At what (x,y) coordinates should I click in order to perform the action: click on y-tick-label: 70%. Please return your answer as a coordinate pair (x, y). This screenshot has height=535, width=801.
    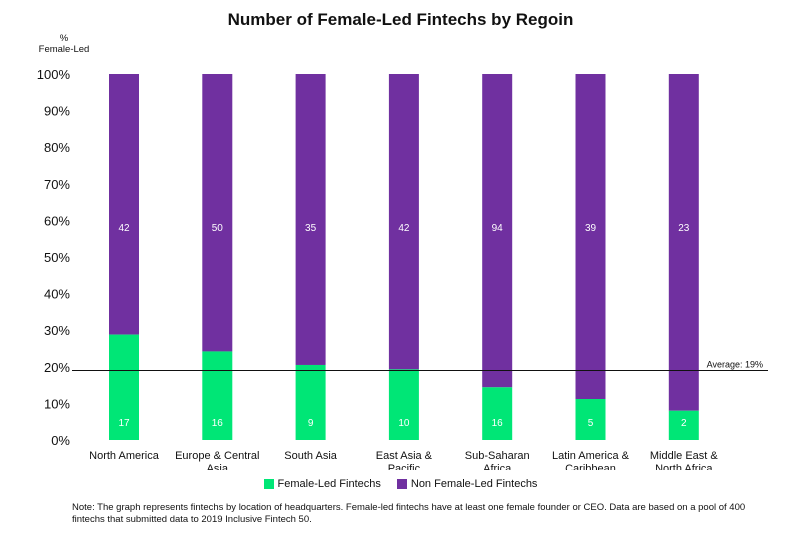
    Looking at the image, I should click on (57, 184).